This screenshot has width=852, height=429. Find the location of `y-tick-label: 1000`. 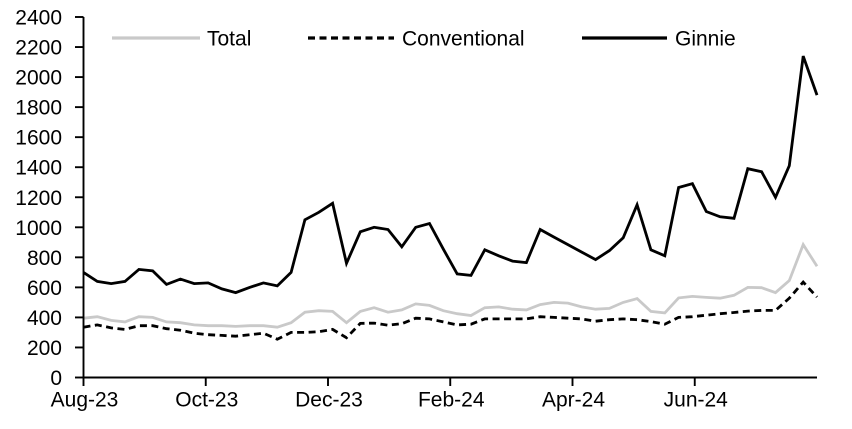

y-tick-label: 1000 is located at coordinates (38, 228).